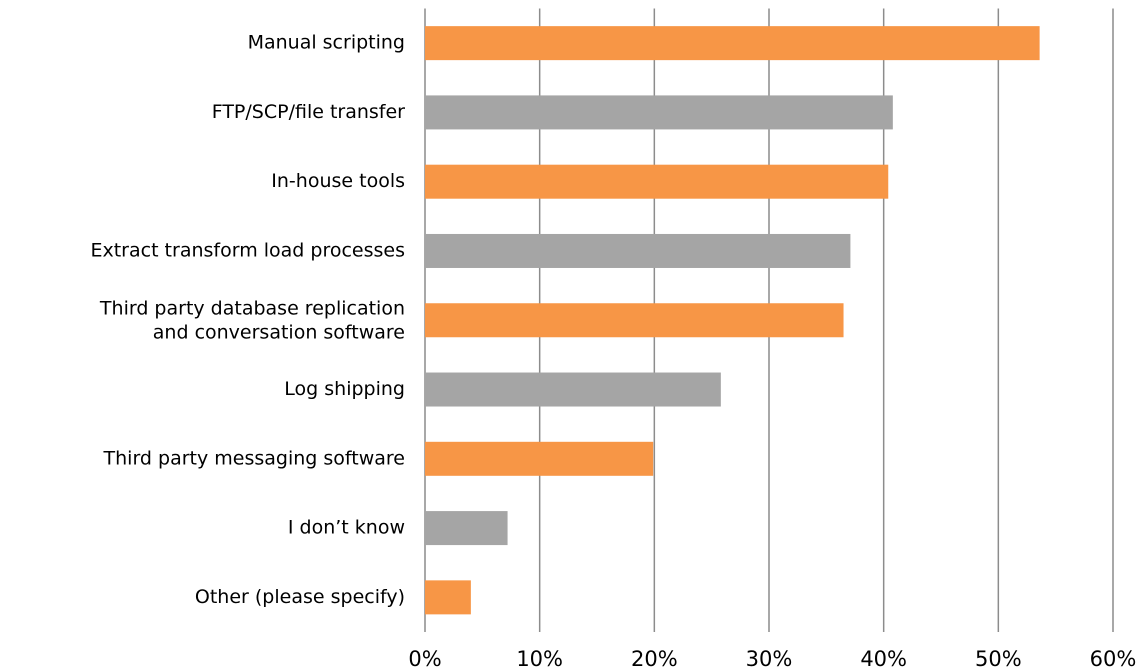 Image resolution: width=1144 pixels, height=671 pixels. Describe the element at coordinates (254, 458) in the screenshot. I see `y-tick-label: Third party messaging software` at that location.